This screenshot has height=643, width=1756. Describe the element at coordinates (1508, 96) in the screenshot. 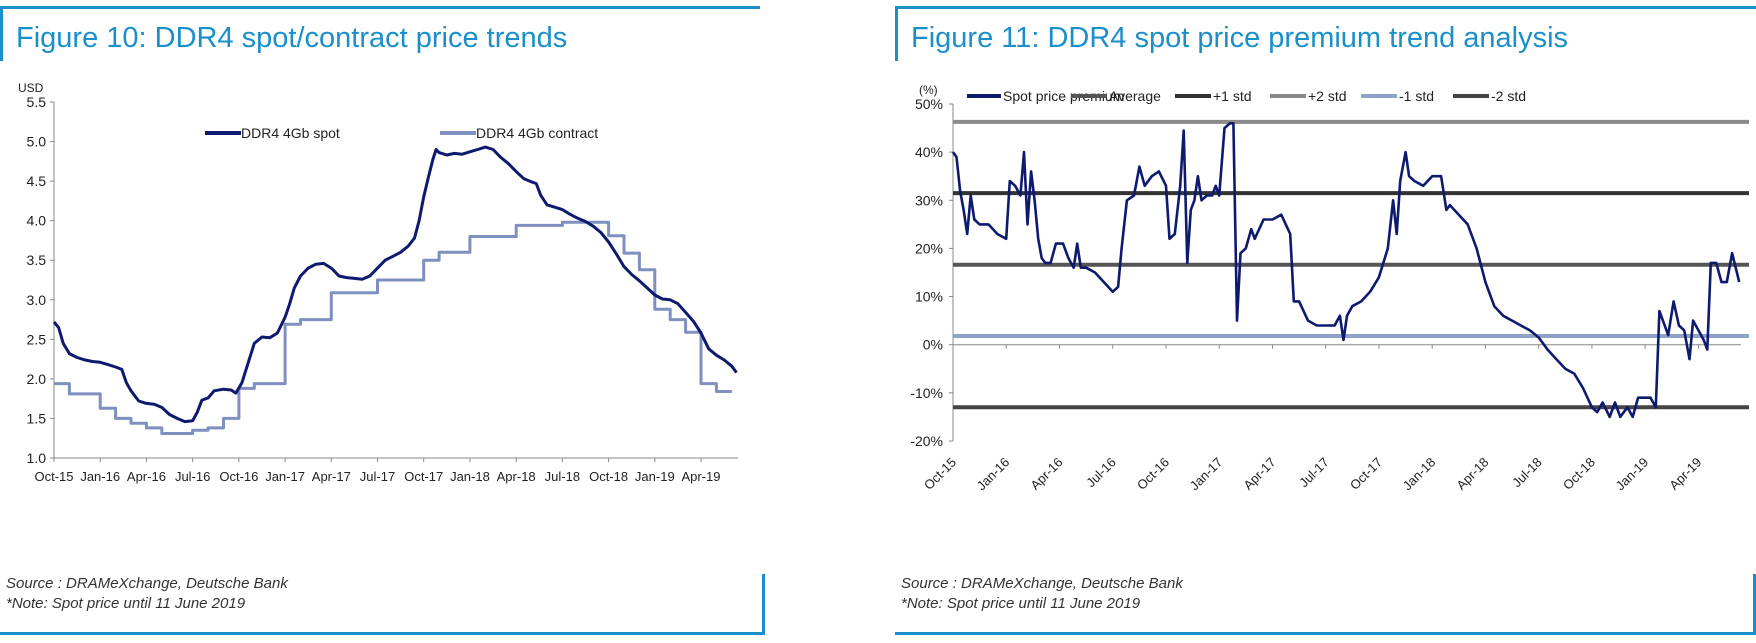

I see `legend-minus2std-label: -2 std` at that location.